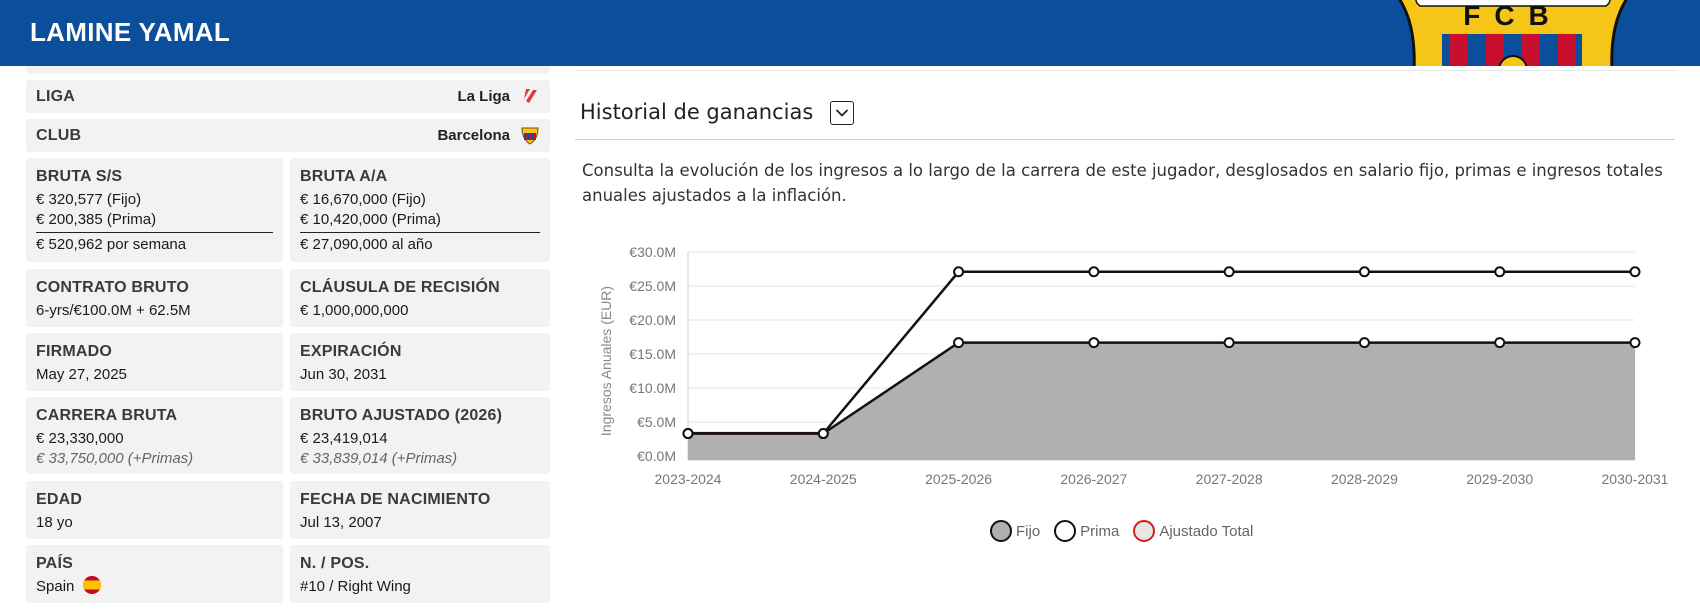  I want to click on stat-label: EXPIRACIÓN, so click(351, 351).